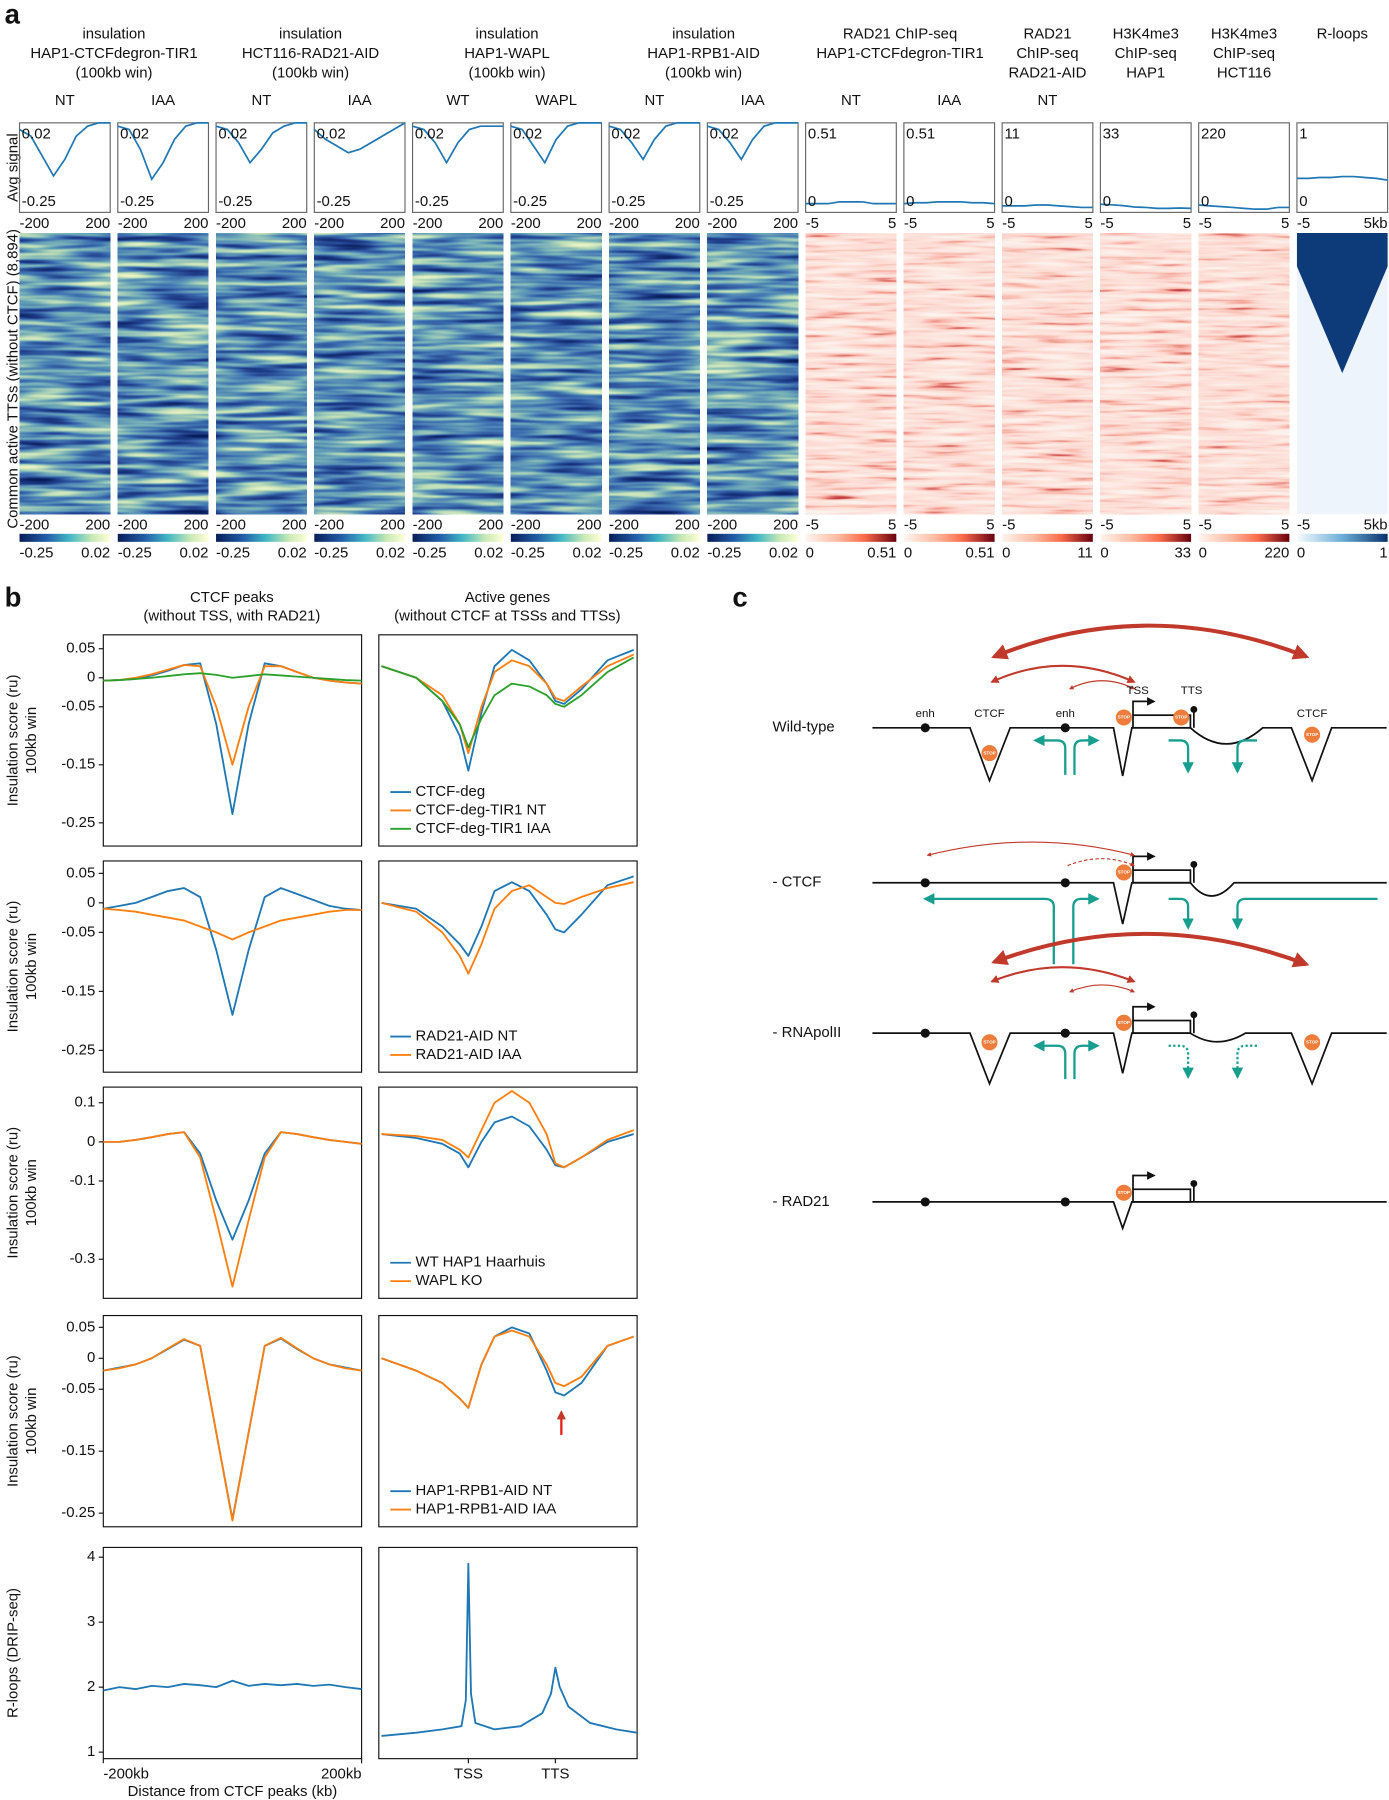  I want to click on colorbar-label: 1, so click(1383, 552).